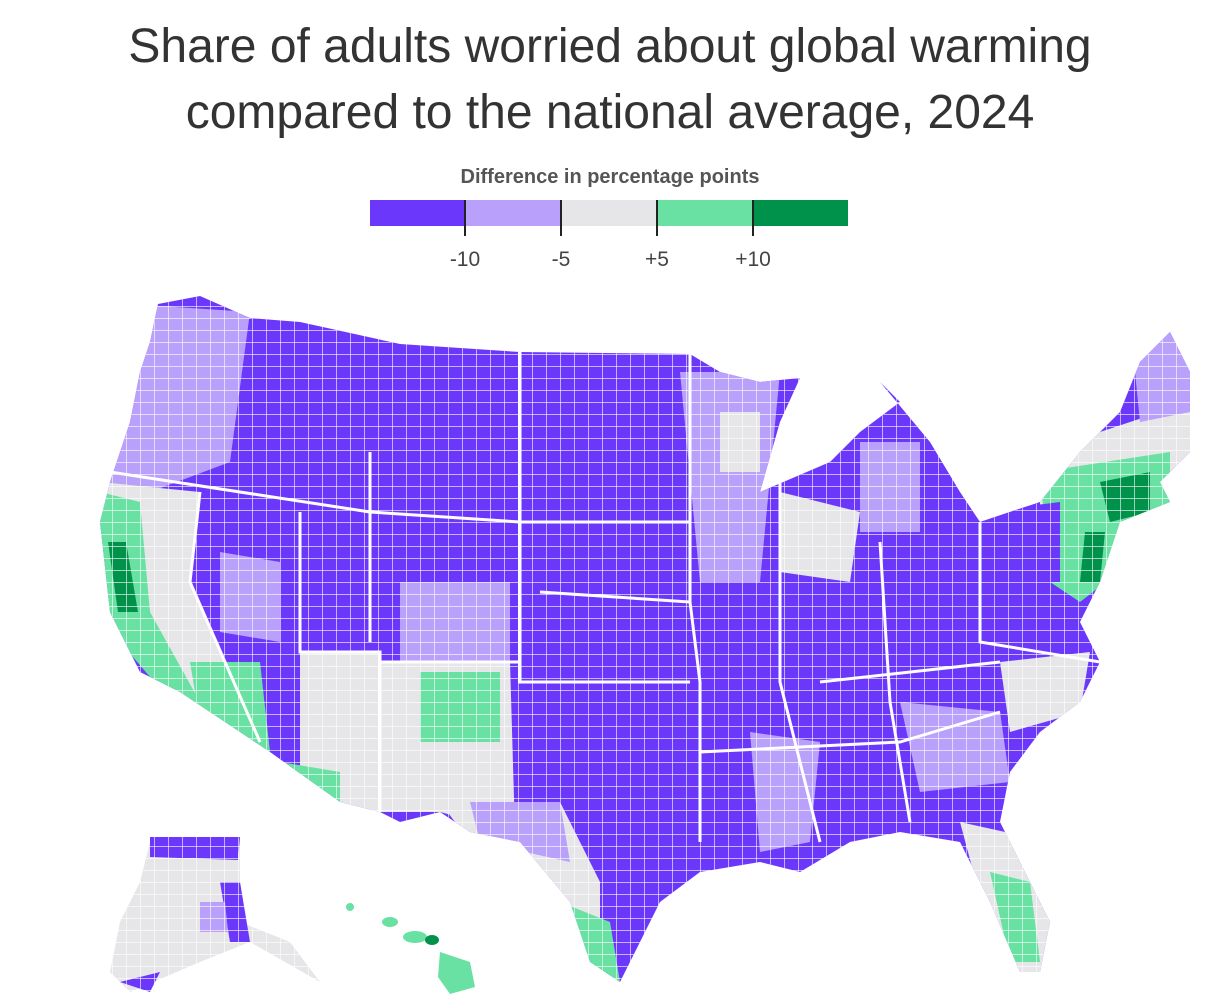 Image resolution: width=1220 pixels, height=1002 pixels. What do you see at coordinates (561, 259) in the screenshot?
I see `legend-label-minus-5: -5` at bounding box center [561, 259].